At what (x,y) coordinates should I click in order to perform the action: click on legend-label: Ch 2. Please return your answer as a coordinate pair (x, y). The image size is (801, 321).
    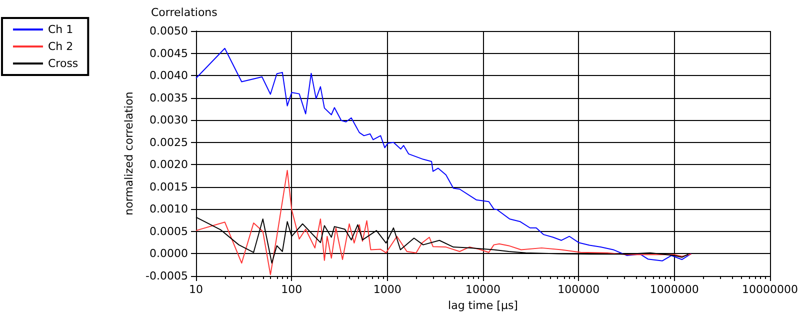
    Looking at the image, I should click on (61, 46).